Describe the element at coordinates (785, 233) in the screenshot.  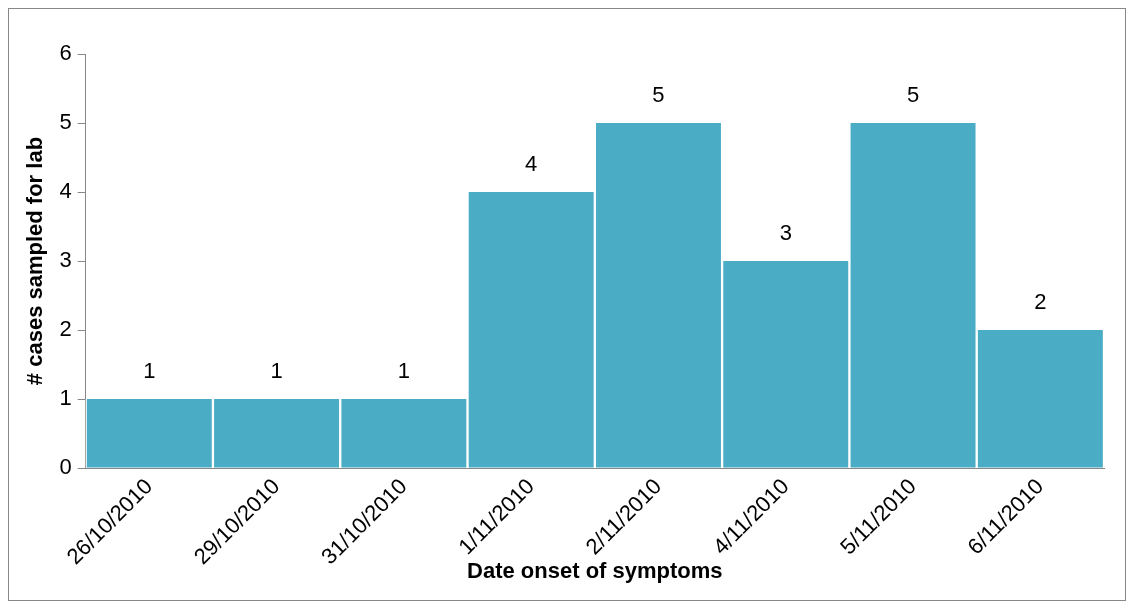
I see `data-label: 3` at that location.